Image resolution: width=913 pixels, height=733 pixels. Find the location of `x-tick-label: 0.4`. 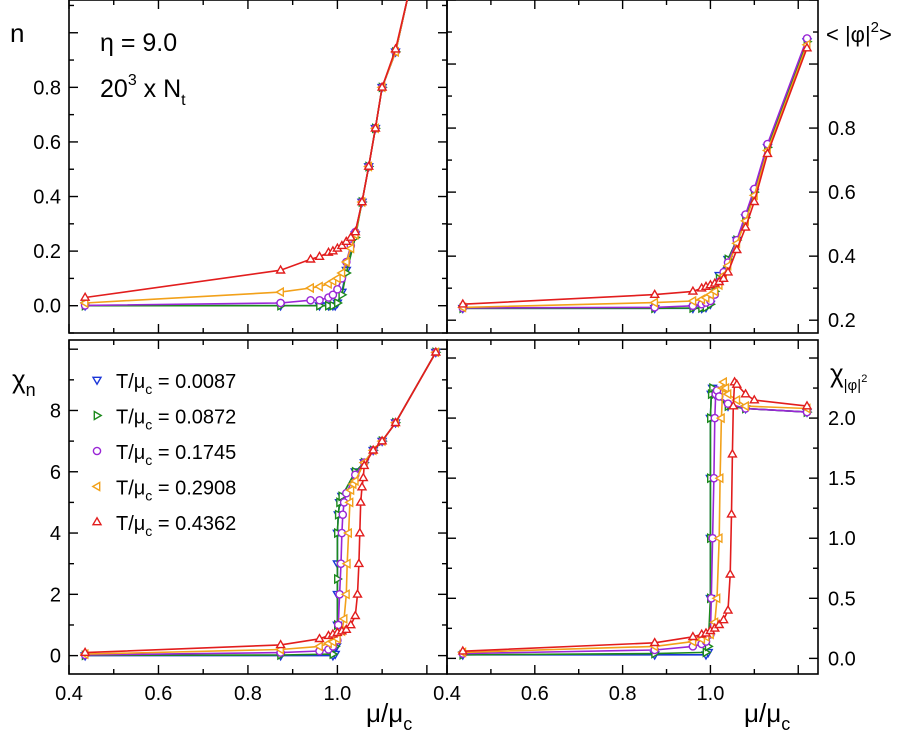

x-tick-label: 0.4 is located at coordinates (447, 694).